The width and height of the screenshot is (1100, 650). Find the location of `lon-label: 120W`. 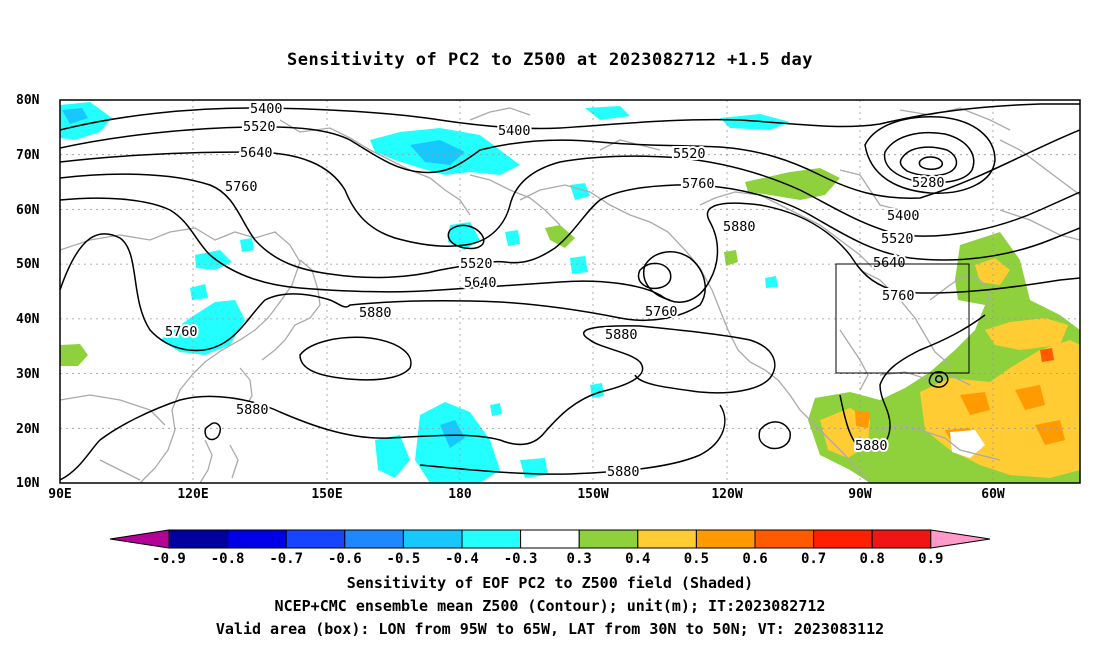

lon-label: 120W is located at coordinates (726, 494).